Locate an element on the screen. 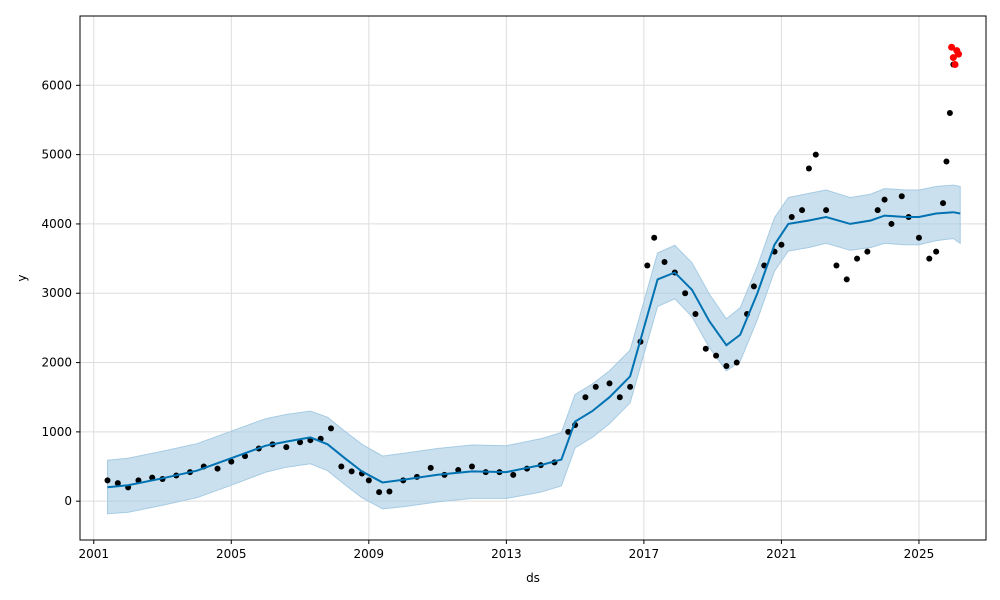  y-tick-label: 5000 is located at coordinates (56, 155).